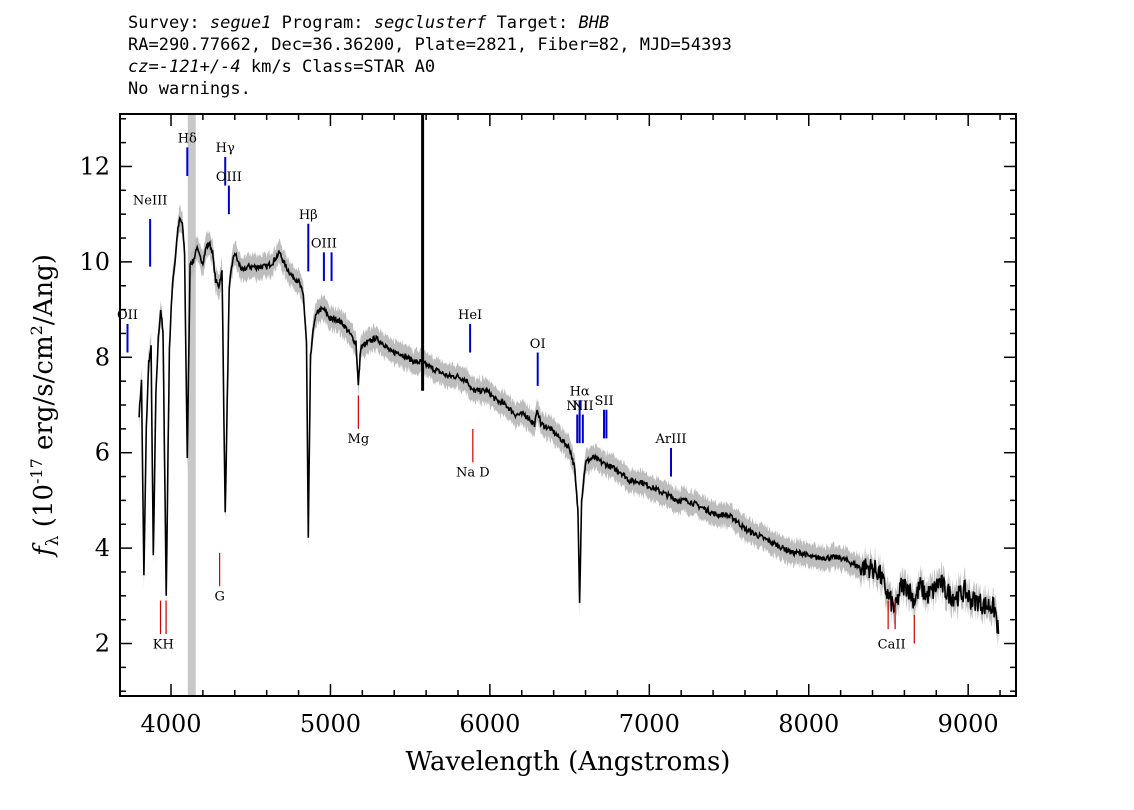  I want to click on y-title-sub: λ, so click(53, 540).